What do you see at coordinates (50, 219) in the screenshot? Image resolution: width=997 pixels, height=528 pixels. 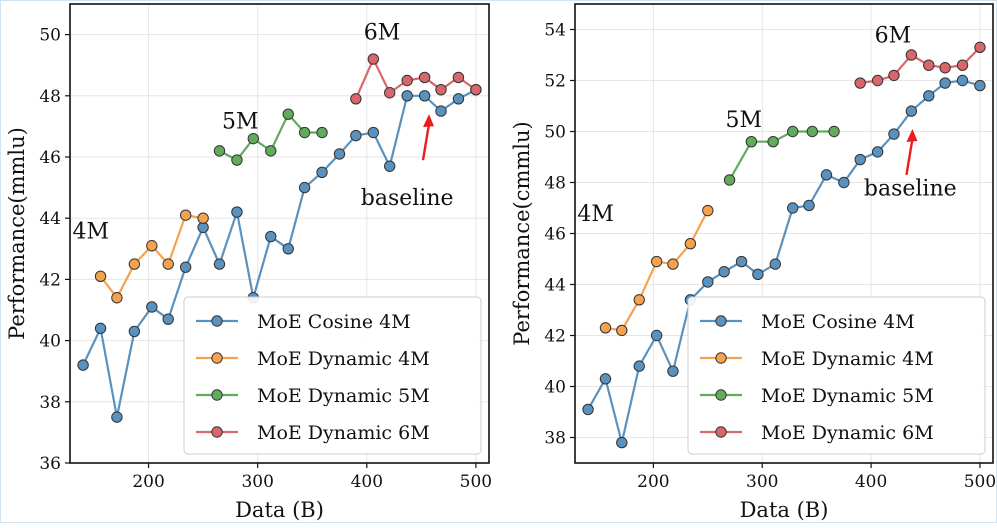 I see `y-tick-label: 44` at bounding box center [50, 219].